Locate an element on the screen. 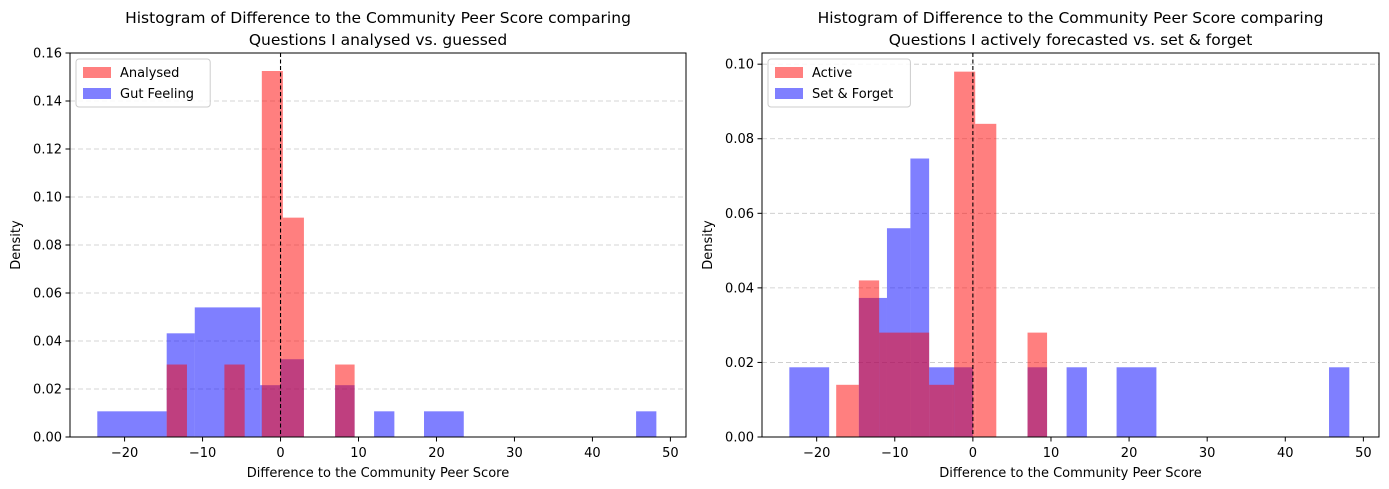  legend: Analysed Gut Feeling is located at coordinates (143, 83).